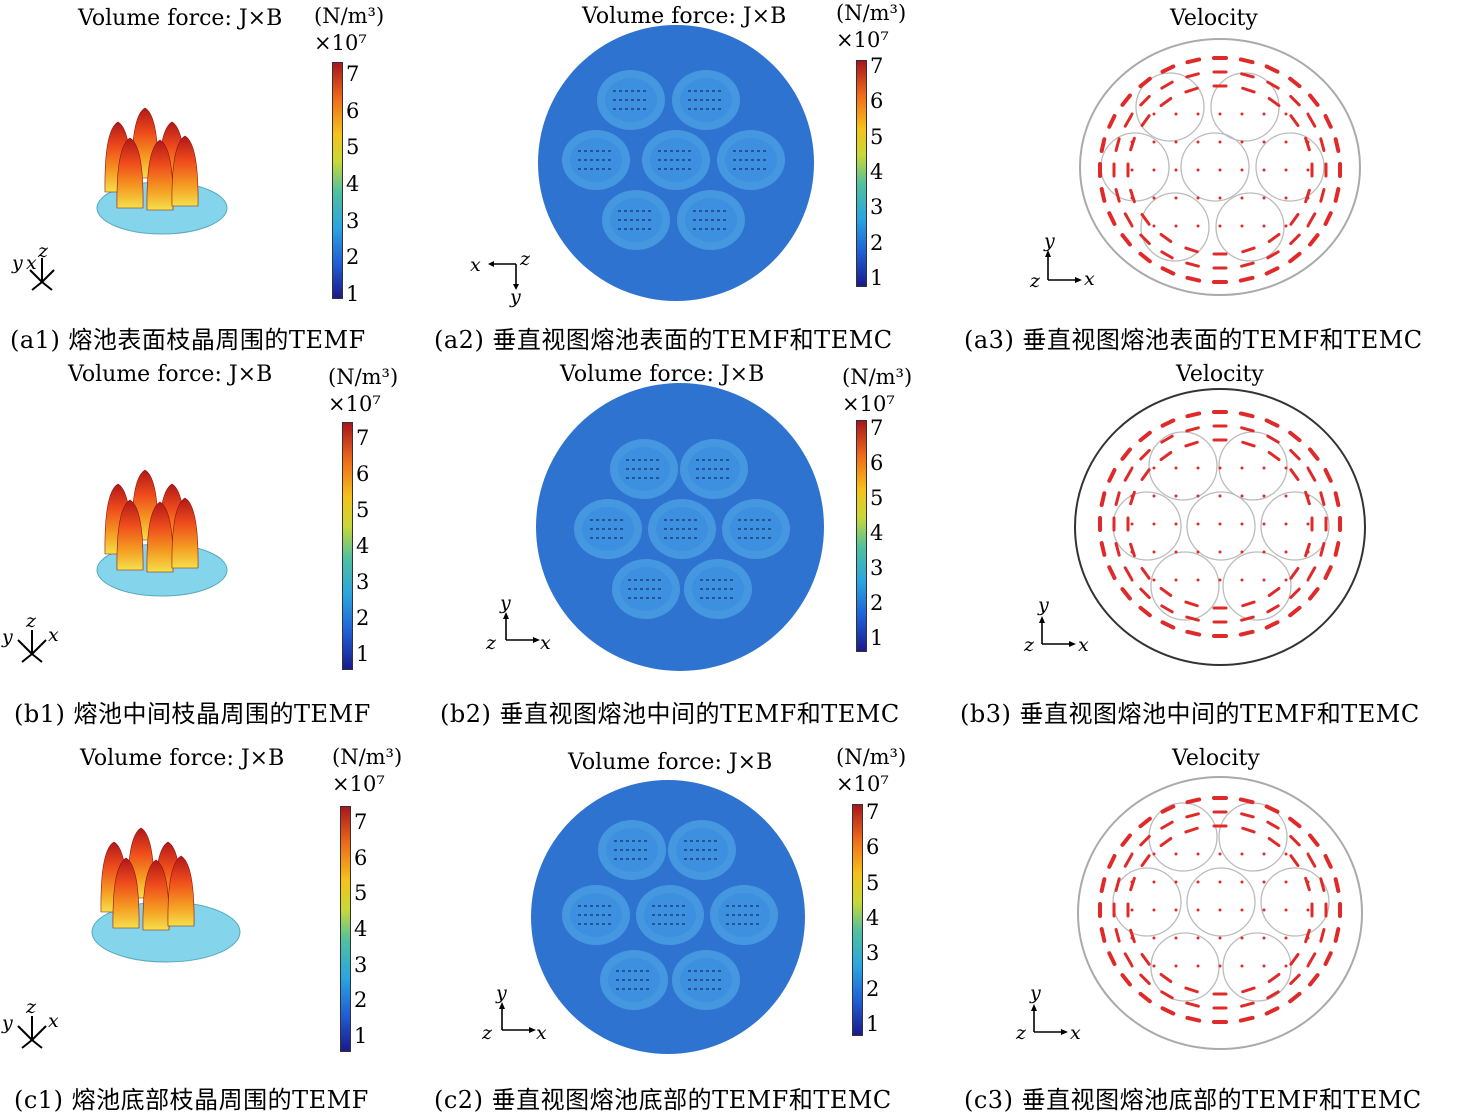 The width and height of the screenshot is (1481, 1115). What do you see at coordinates (353, 147) in the screenshot?
I see `colorbar-tick-label: 5` at bounding box center [353, 147].